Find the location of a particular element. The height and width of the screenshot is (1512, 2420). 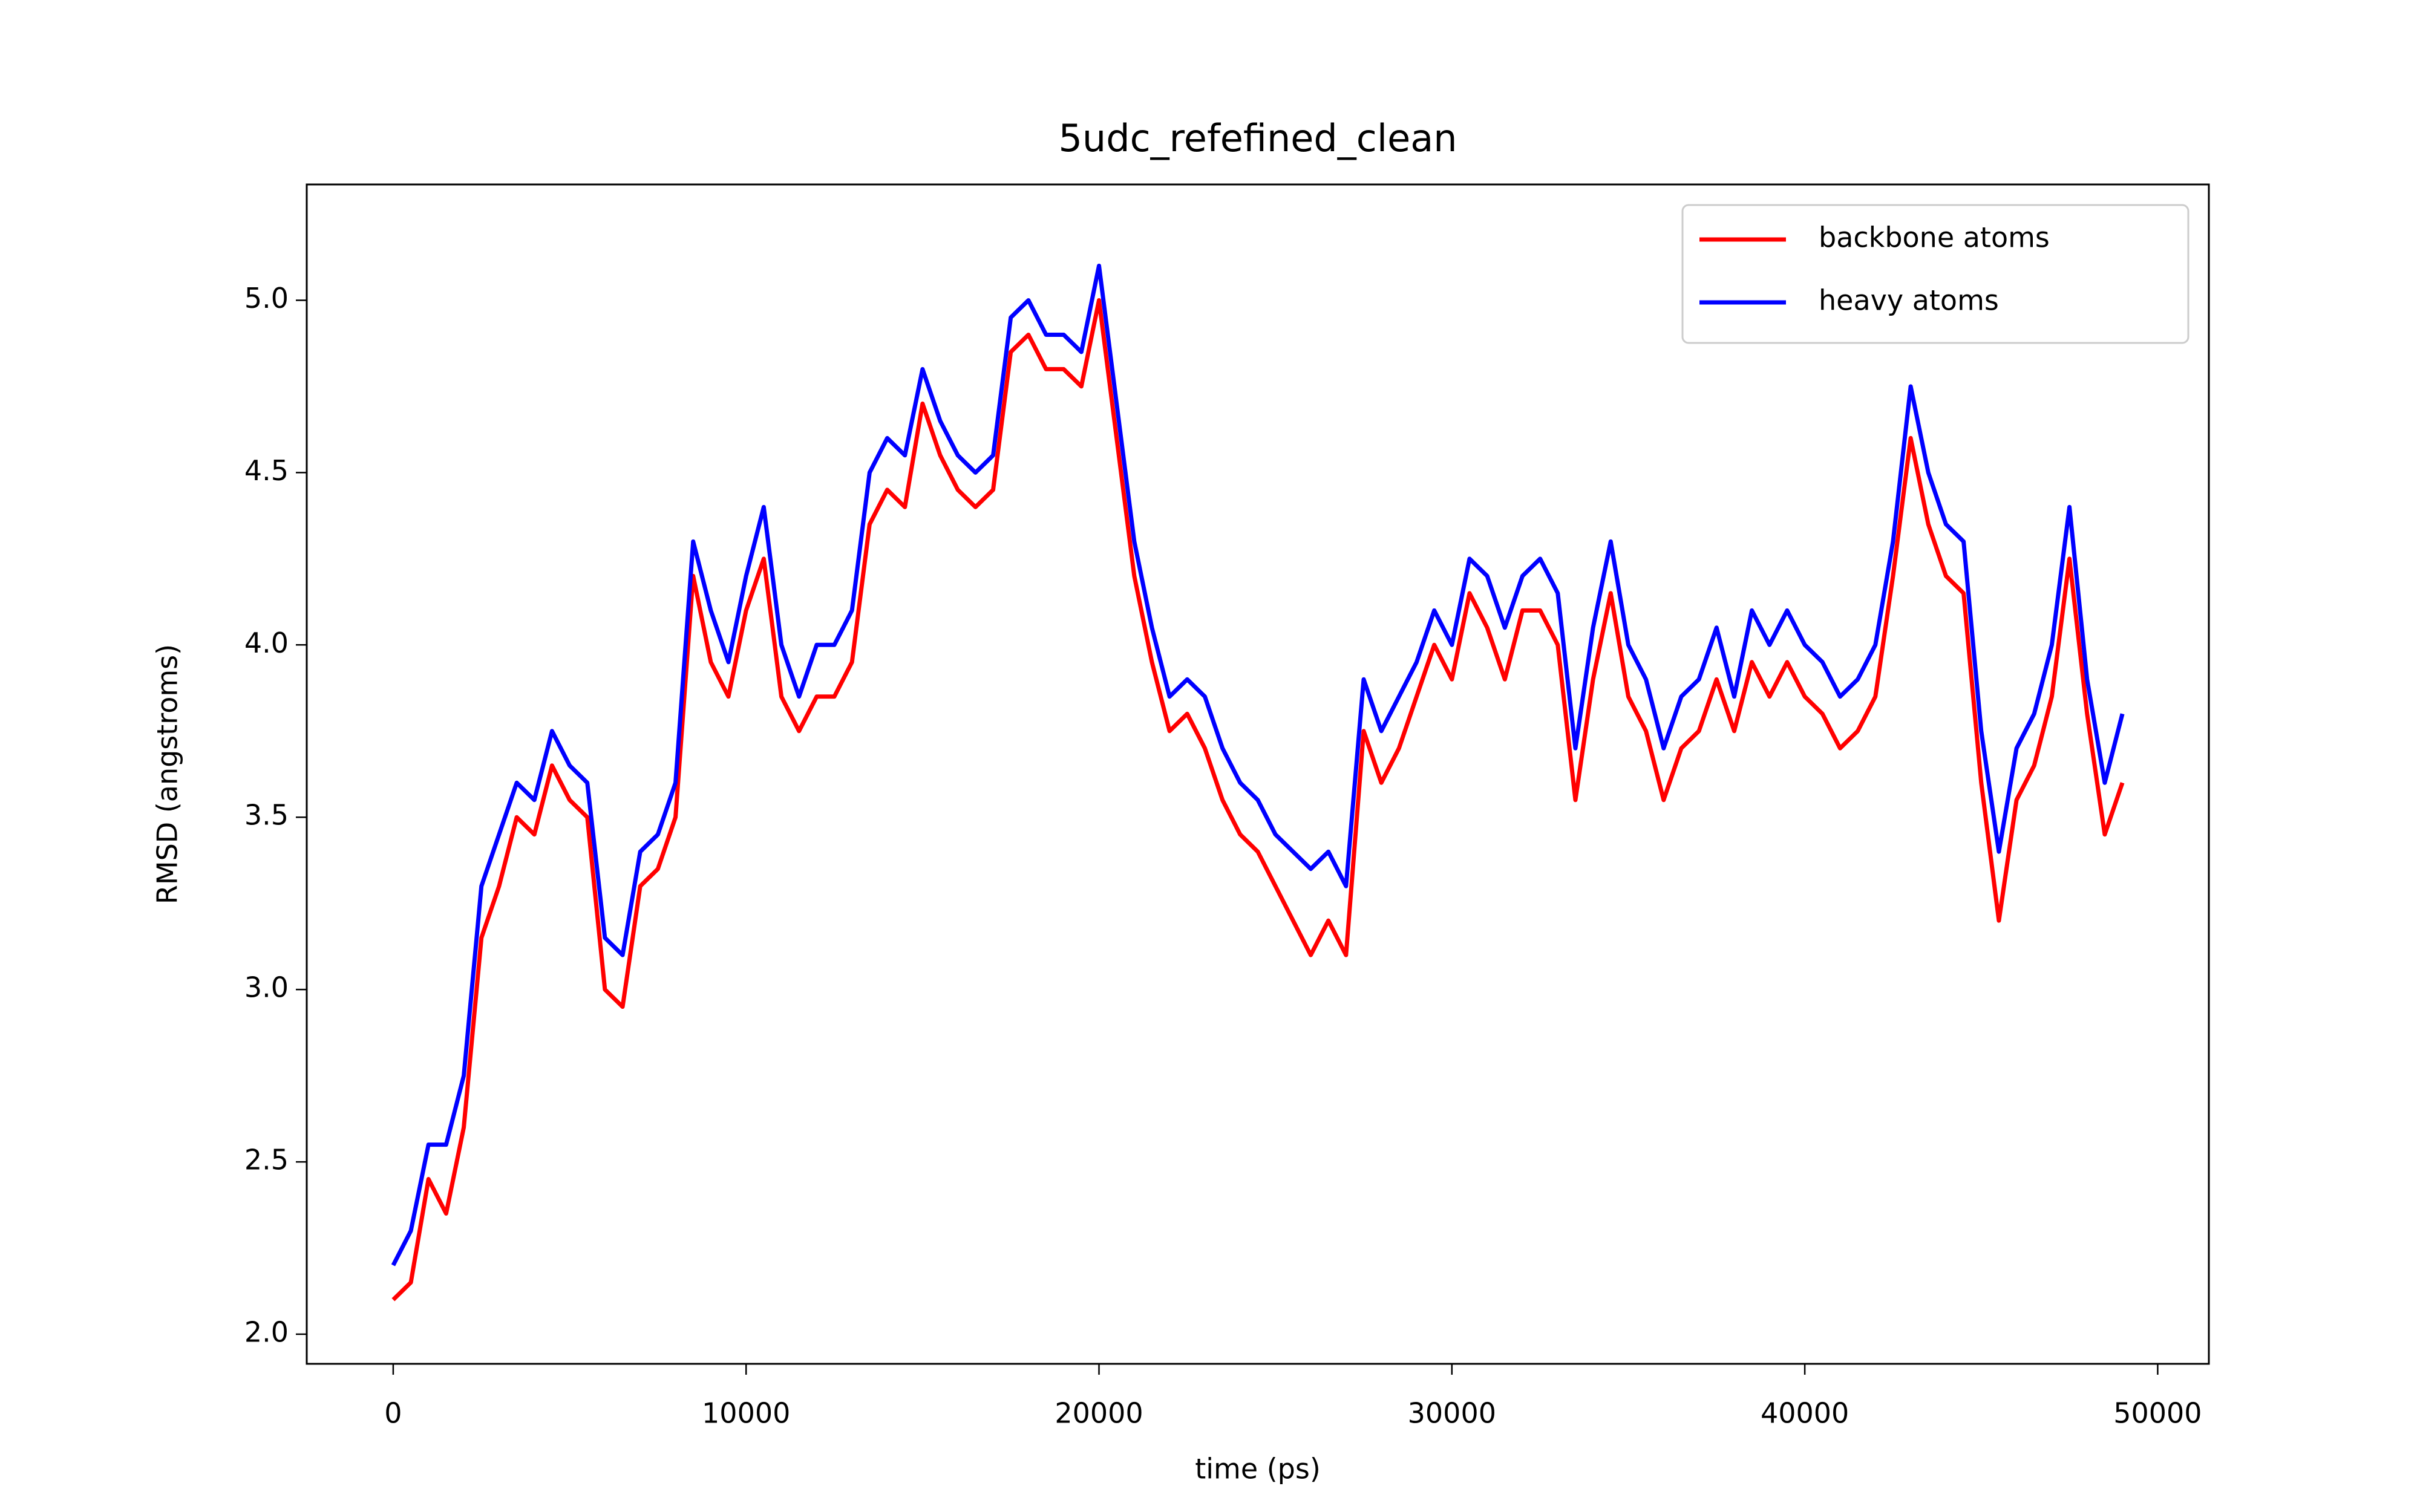

x-tick-label: 20000 is located at coordinates (1099, 1414).